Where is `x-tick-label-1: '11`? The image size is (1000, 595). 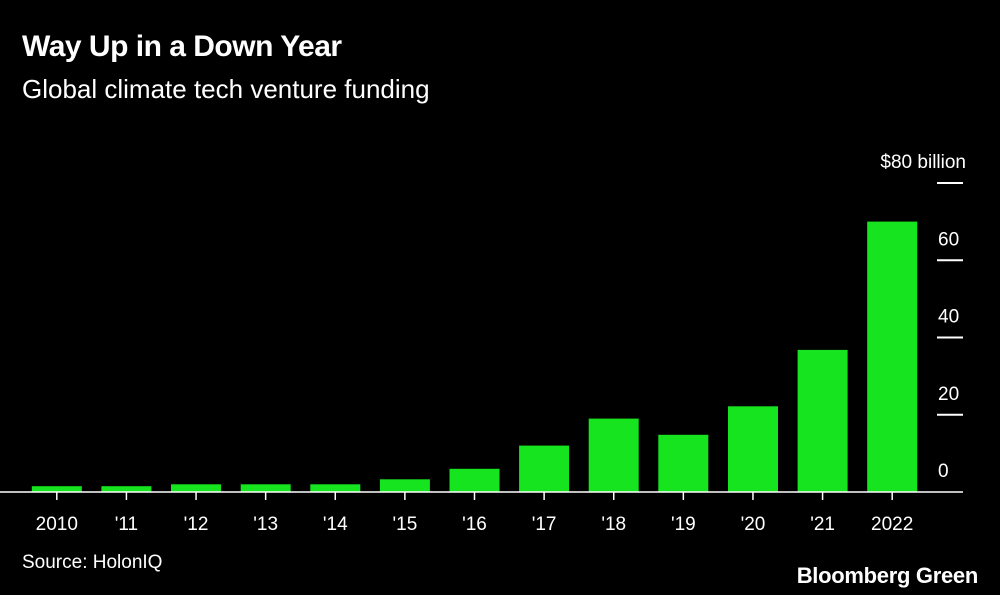 x-tick-label-1: '11 is located at coordinates (126, 524).